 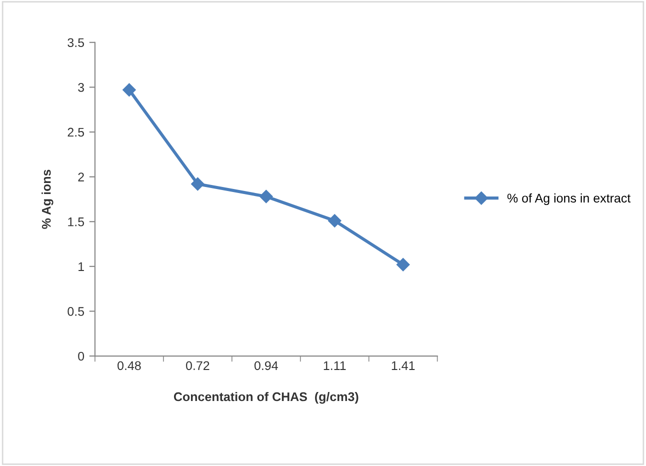 What do you see at coordinates (81, 177) in the screenshot?
I see `y-tick-label: 2` at bounding box center [81, 177].